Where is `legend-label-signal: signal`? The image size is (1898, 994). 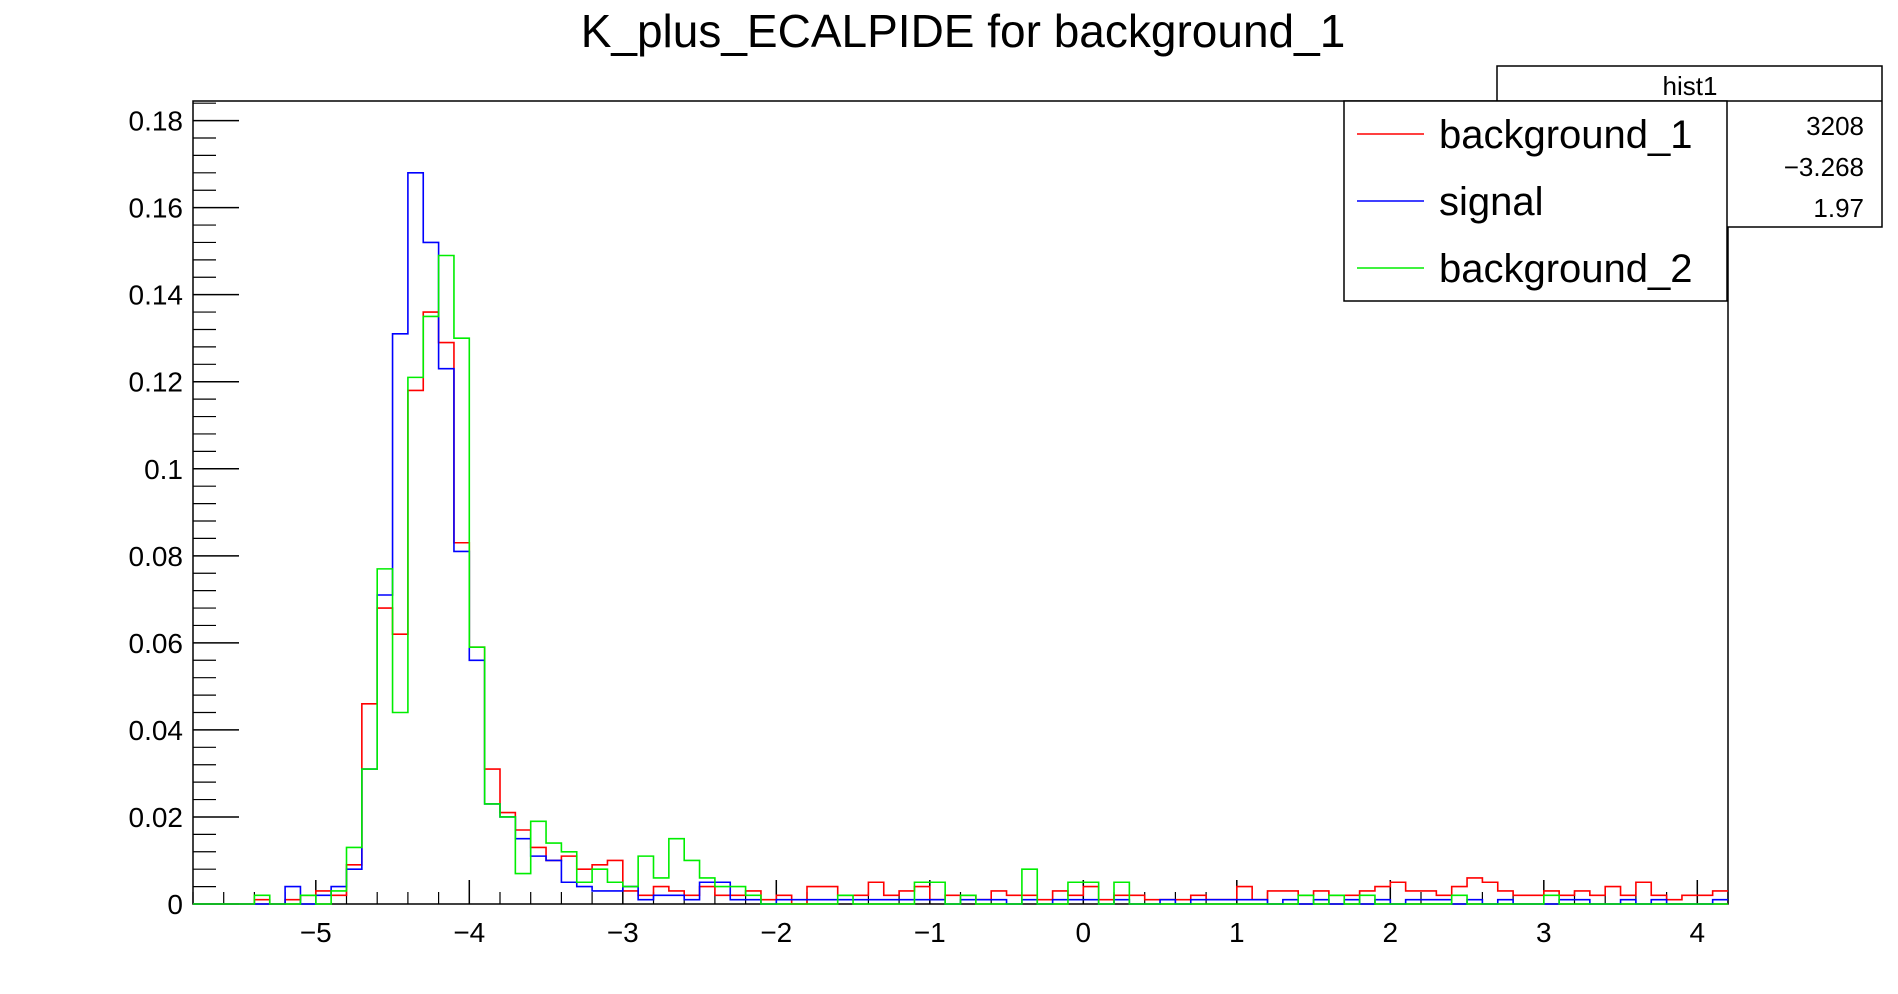 legend-label-signal: signal is located at coordinates (1491, 202).